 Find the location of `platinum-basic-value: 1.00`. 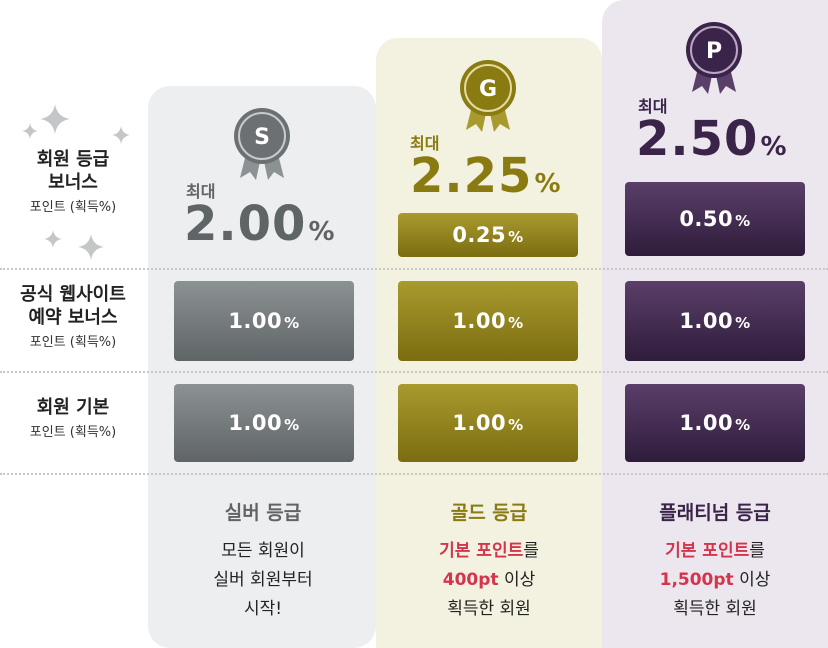

platinum-basic-value: 1.00 is located at coordinates (706, 423).